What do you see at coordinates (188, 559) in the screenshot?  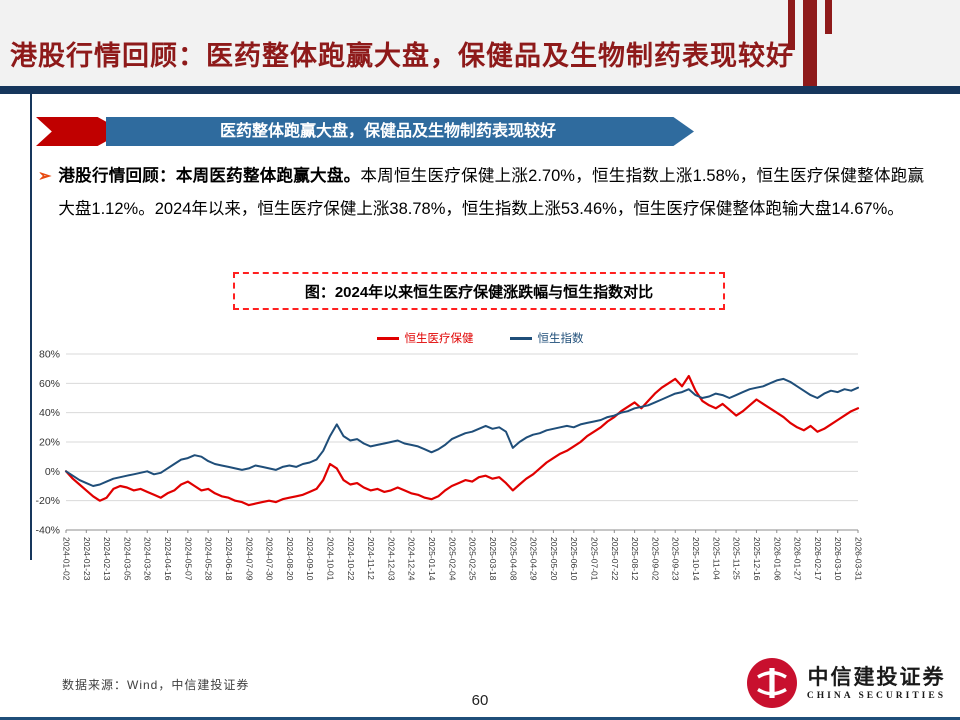 I see `svg-text: 2024-05-07` at bounding box center [188, 559].